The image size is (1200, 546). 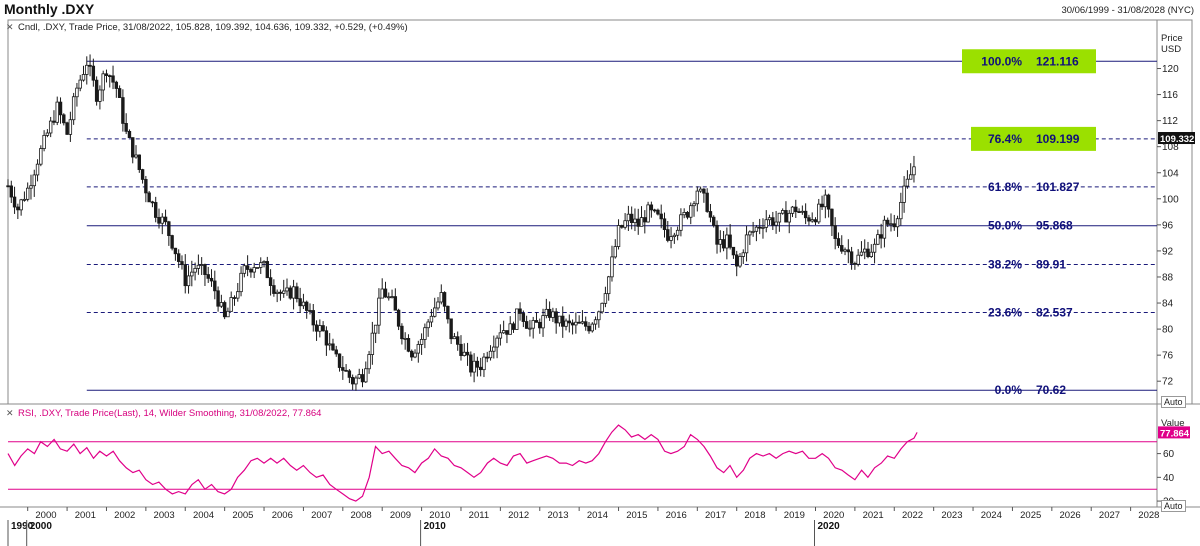 I want to click on rsi-auto-scale-button: Auto, so click(x=1173, y=506).